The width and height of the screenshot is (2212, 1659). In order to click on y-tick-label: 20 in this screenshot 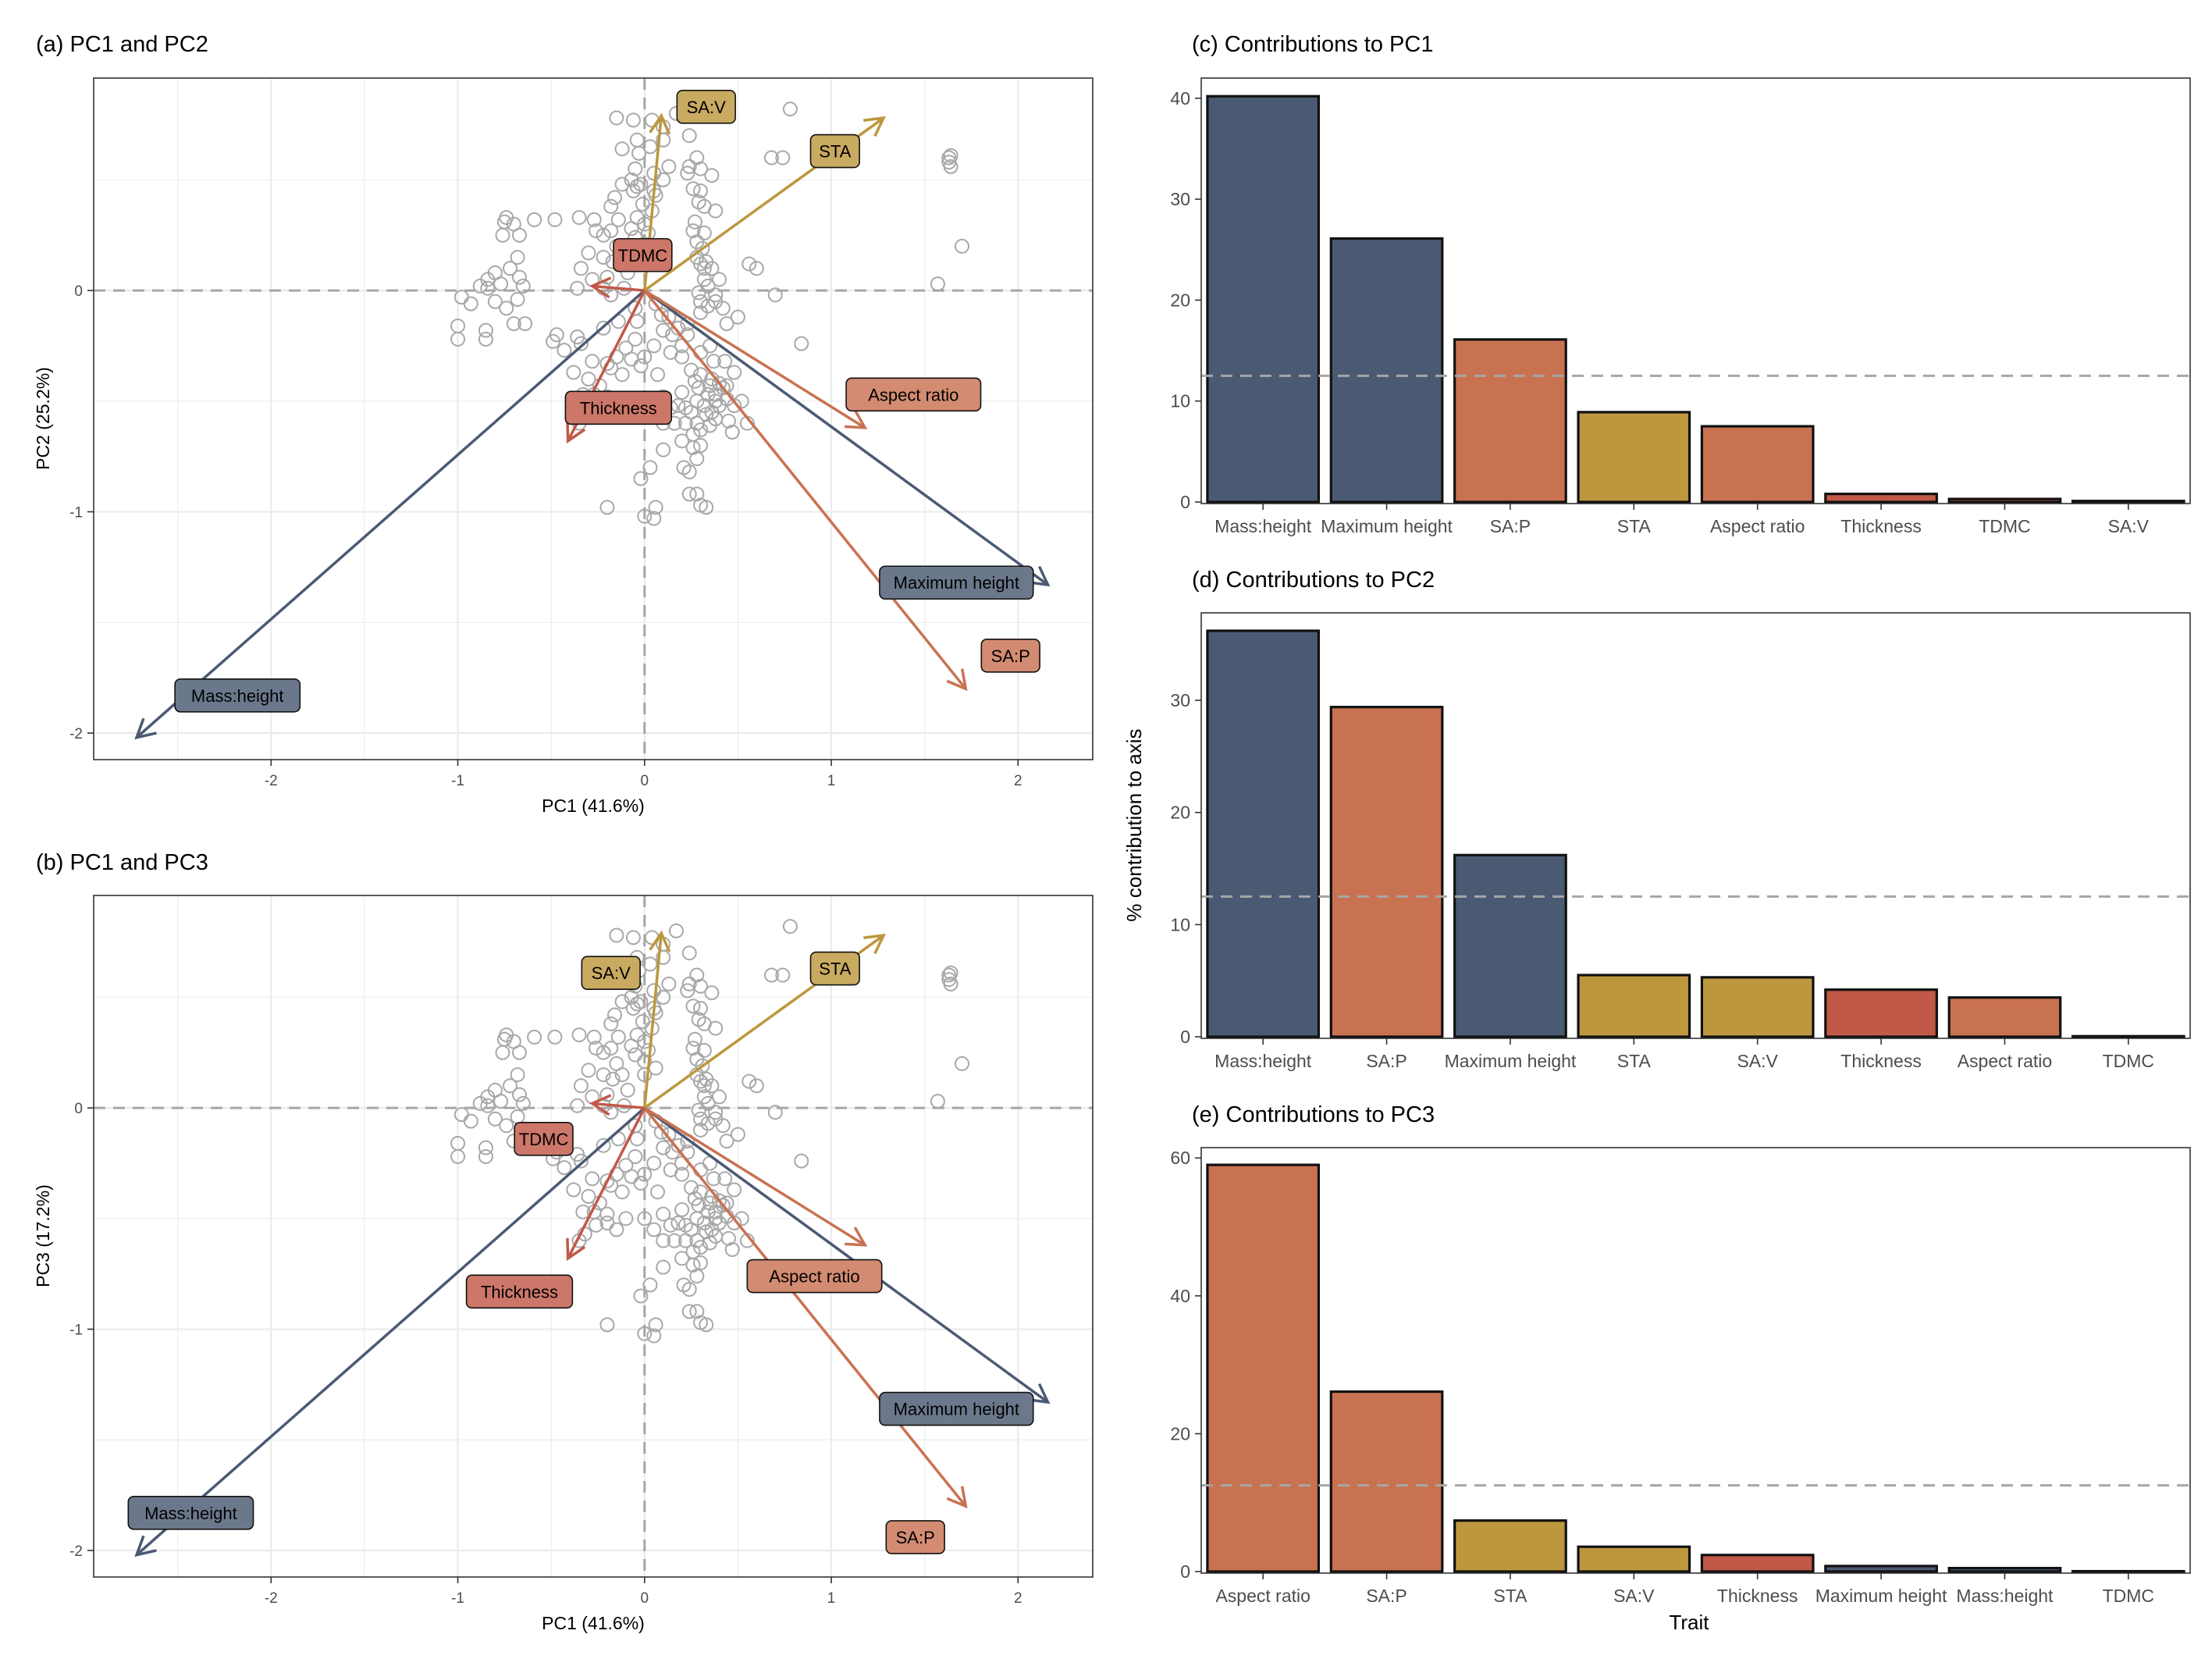, I will do `click(1180, 1433)`.